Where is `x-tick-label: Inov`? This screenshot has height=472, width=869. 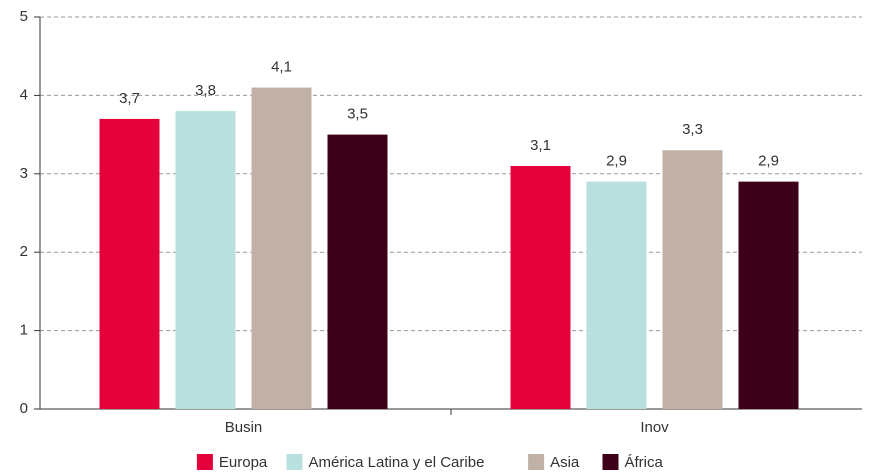
x-tick-label: Inov is located at coordinates (654, 427).